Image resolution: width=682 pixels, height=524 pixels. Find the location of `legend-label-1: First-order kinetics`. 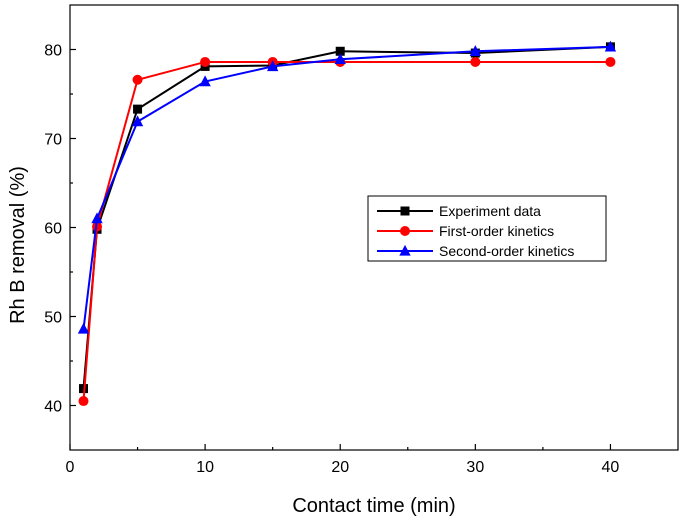

legend-label-1: First-order kinetics is located at coordinates (496, 231).